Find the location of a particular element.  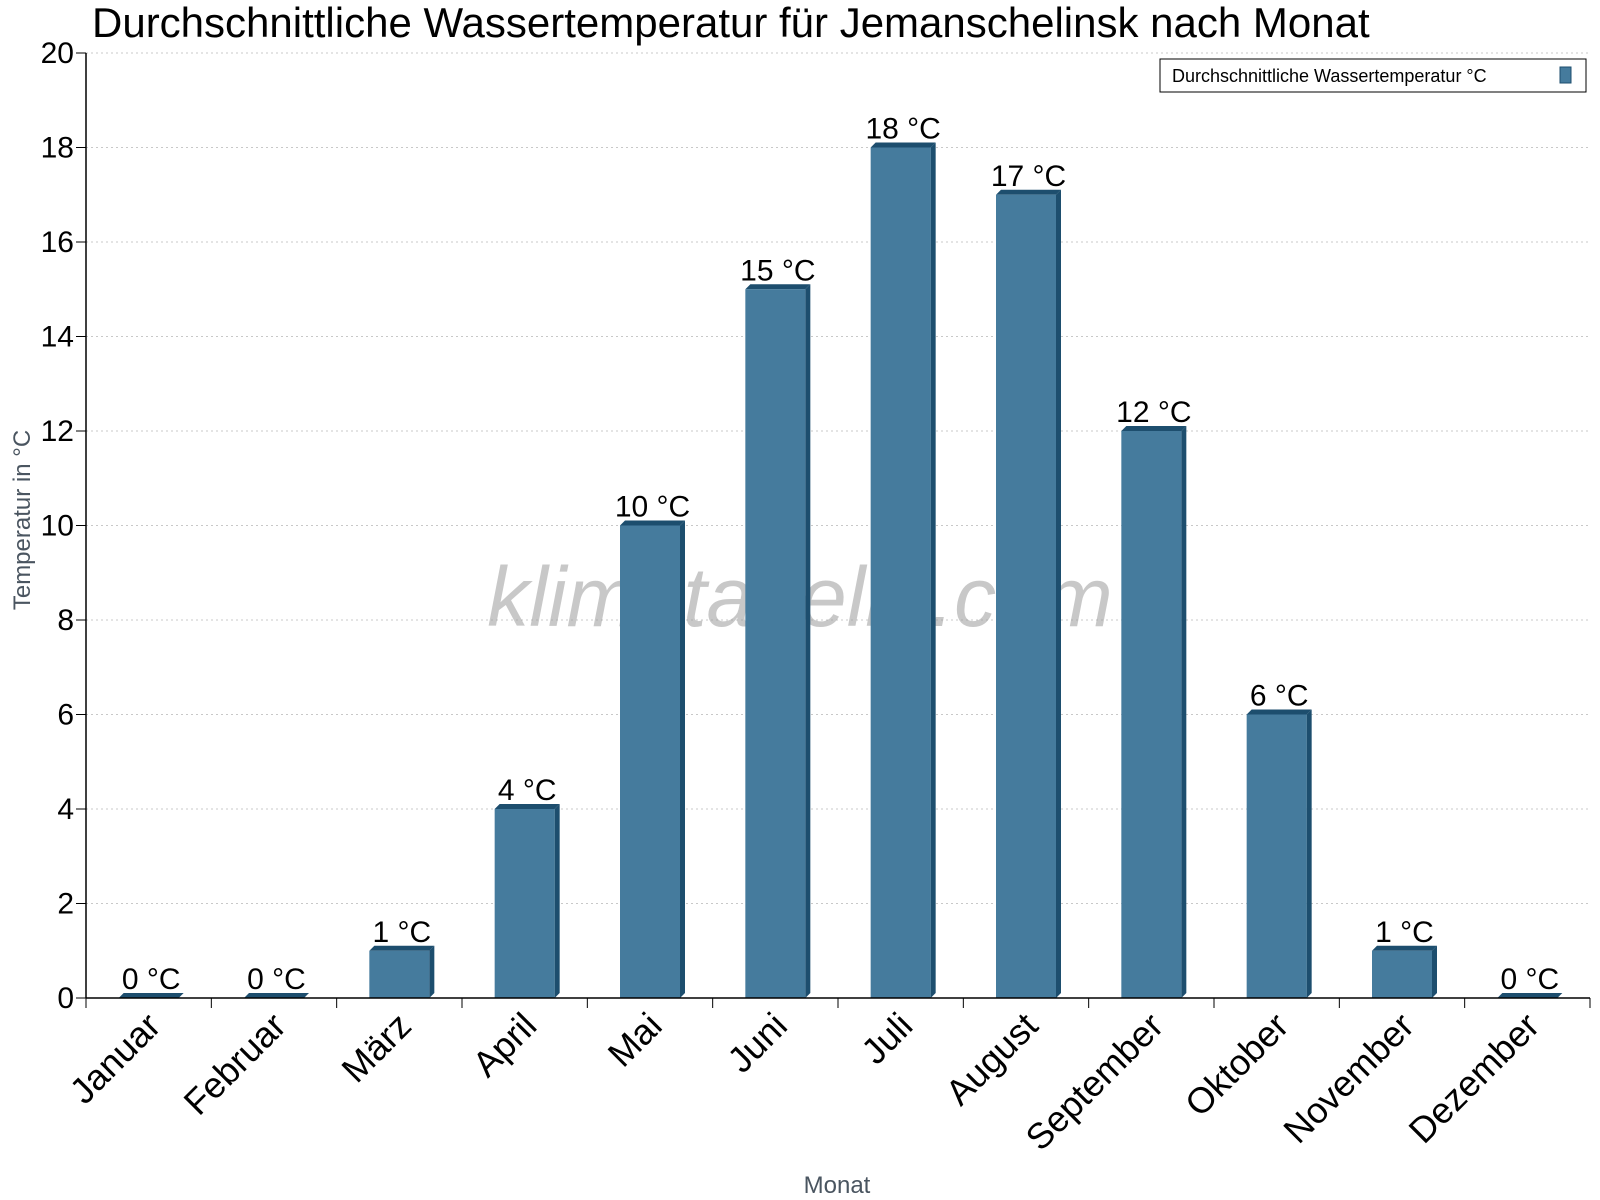

data-label: 17 °C is located at coordinates (1028, 176).